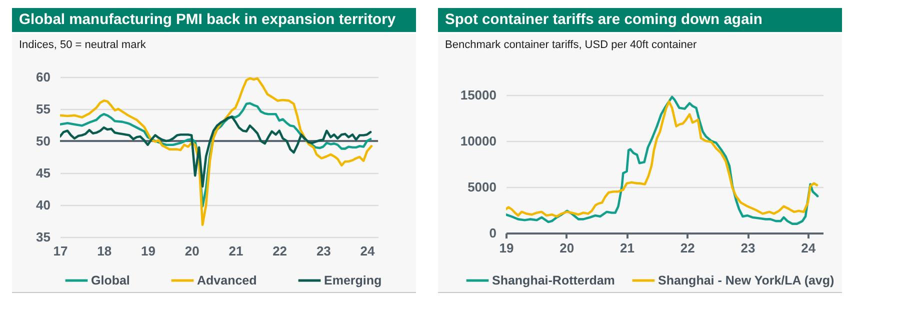 Image resolution: width=904 pixels, height=324 pixels. Describe the element at coordinates (214, 20) in the screenshot. I see `chart-title: Global manufacturing PMI back in expansion territory` at that location.